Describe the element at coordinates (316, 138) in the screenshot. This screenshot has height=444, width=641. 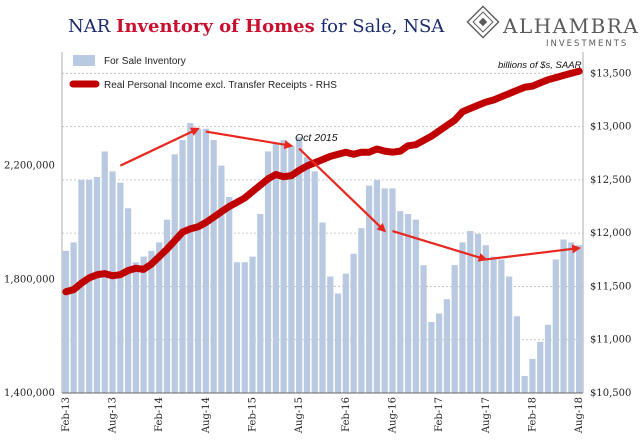
I see `annotation-oct-2015: Oct 2015` at that location.